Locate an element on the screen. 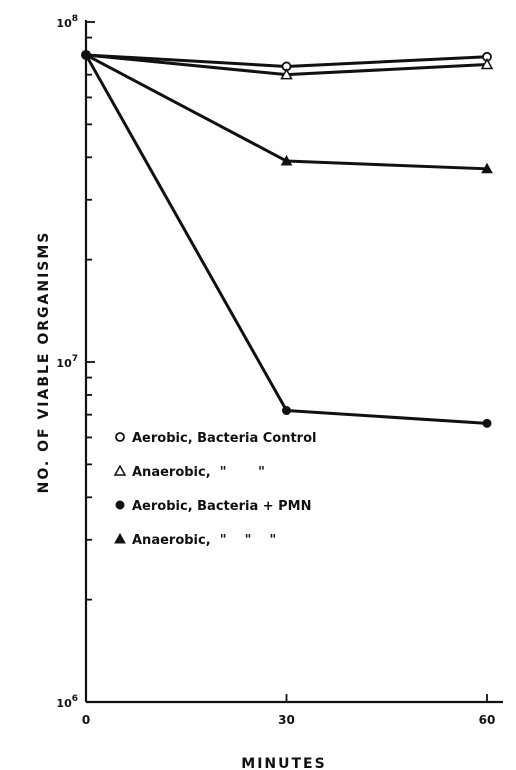 Image resolution: width=516 pixels, height=770 pixels. x-axis-title: MINUTES is located at coordinates (283, 763).